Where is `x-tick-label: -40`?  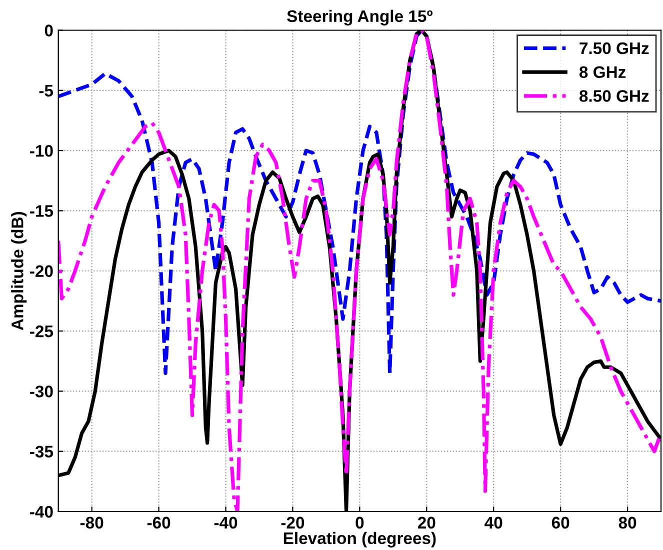
x-tick-label: -40 is located at coordinates (226, 522).